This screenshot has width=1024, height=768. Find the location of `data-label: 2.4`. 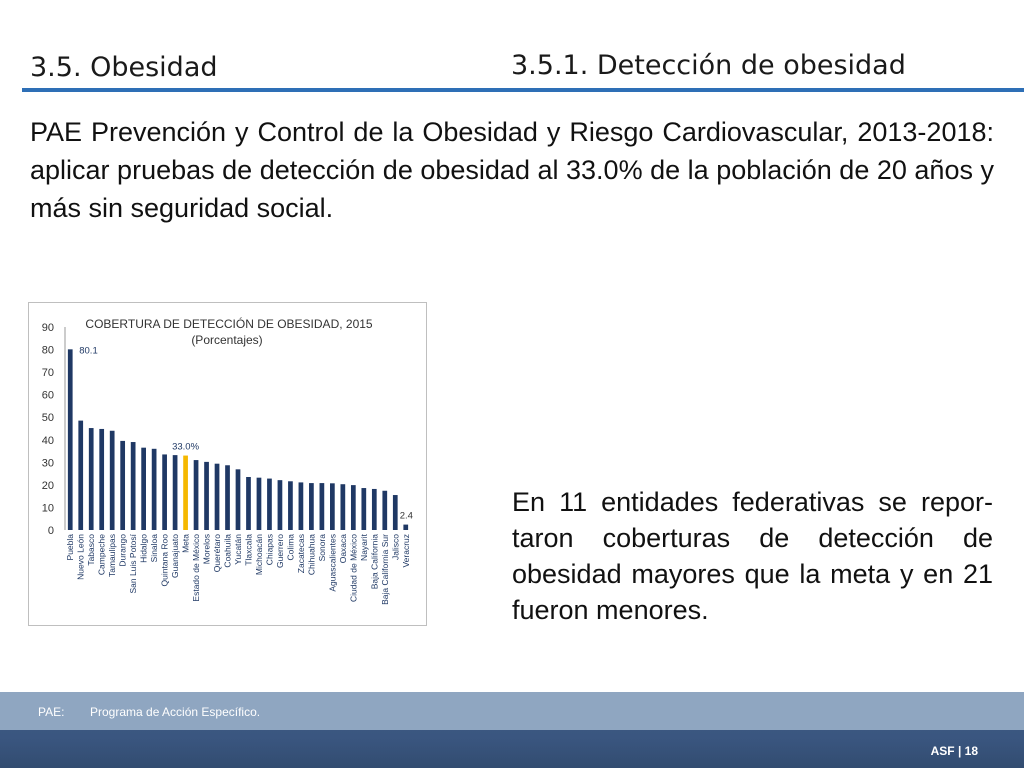

data-label: 2.4 is located at coordinates (406, 516).